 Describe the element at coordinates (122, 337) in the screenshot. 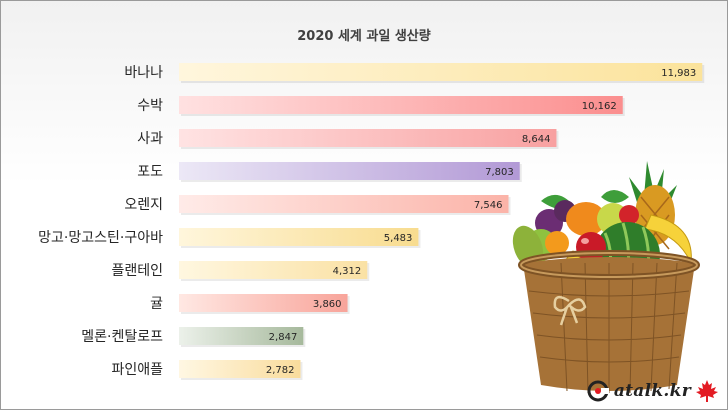

I see `category-label: 멜론·켄탈로프` at that location.